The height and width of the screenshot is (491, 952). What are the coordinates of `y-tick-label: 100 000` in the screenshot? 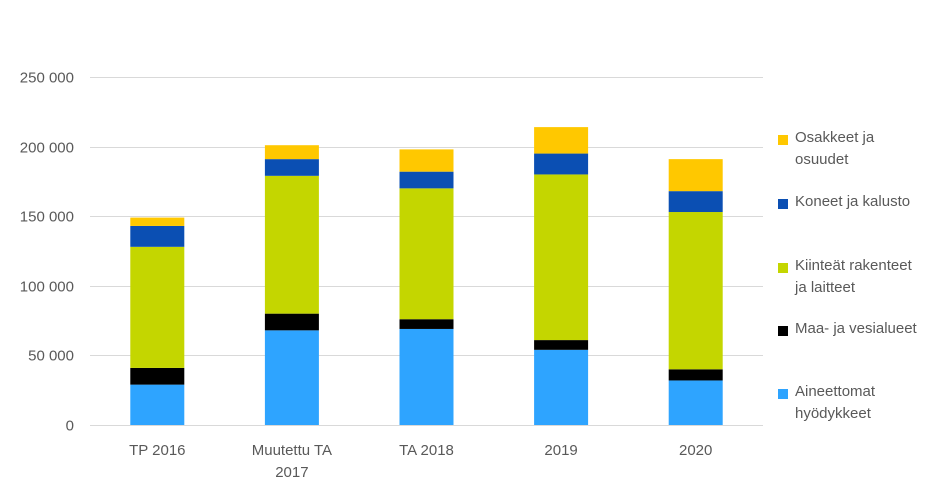 It's located at (47, 287).